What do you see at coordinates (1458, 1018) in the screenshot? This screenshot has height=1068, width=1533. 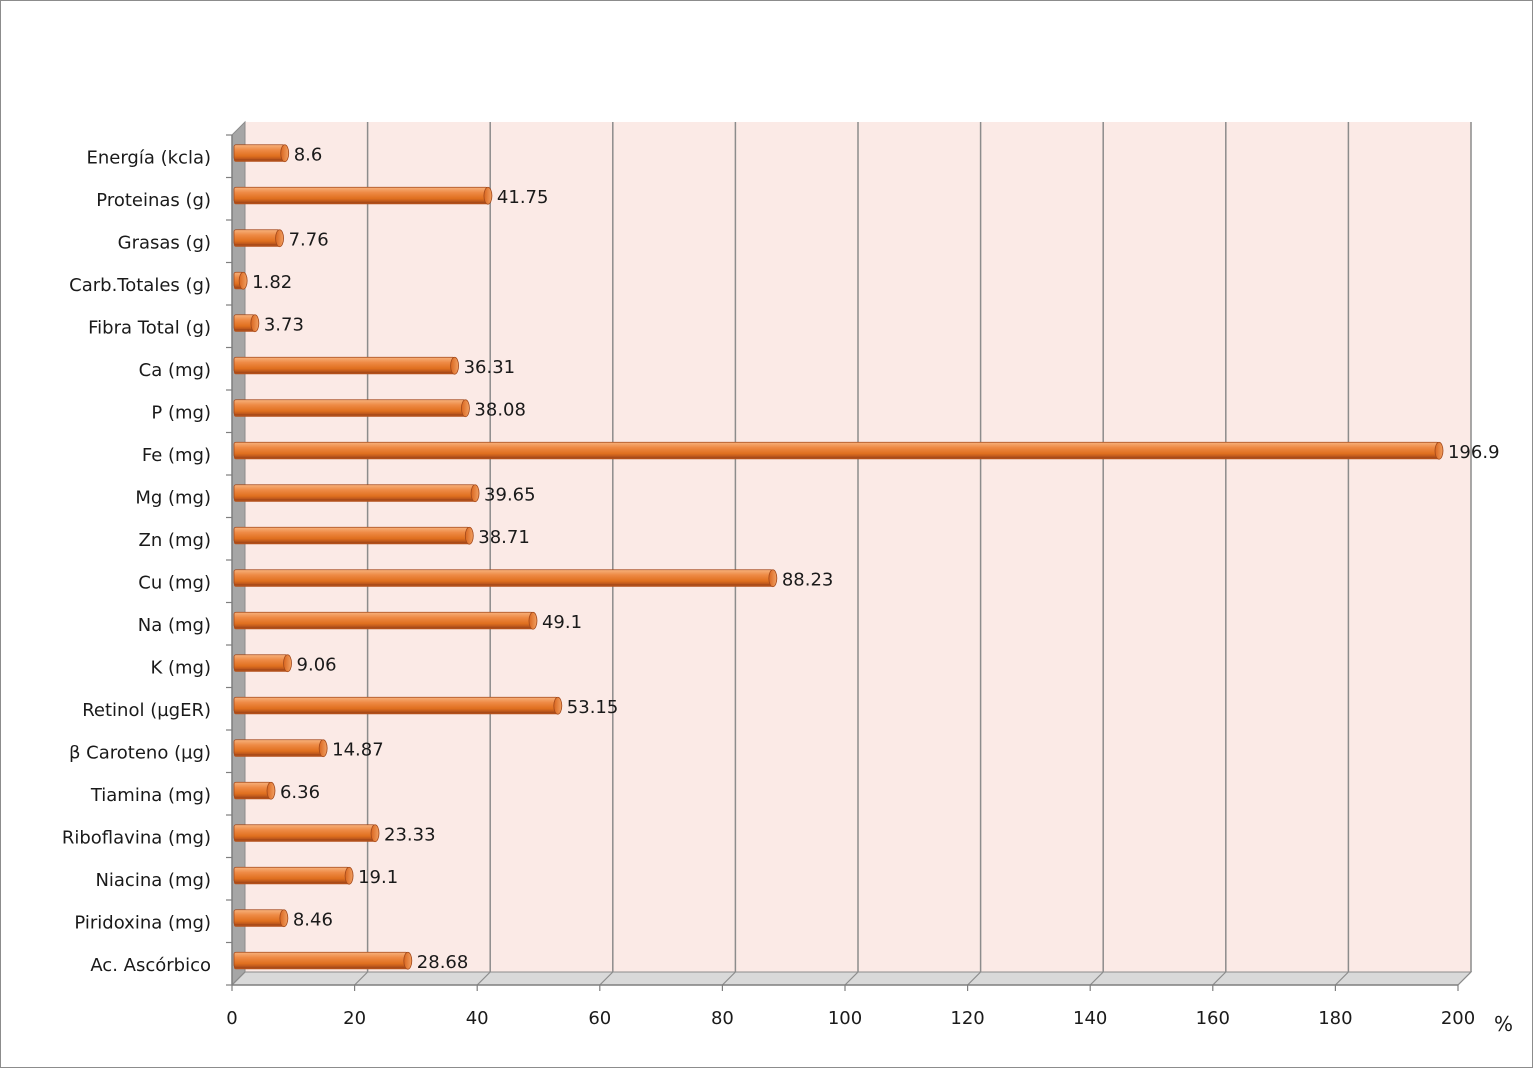 I see `x-tick-label: 200` at bounding box center [1458, 1018].